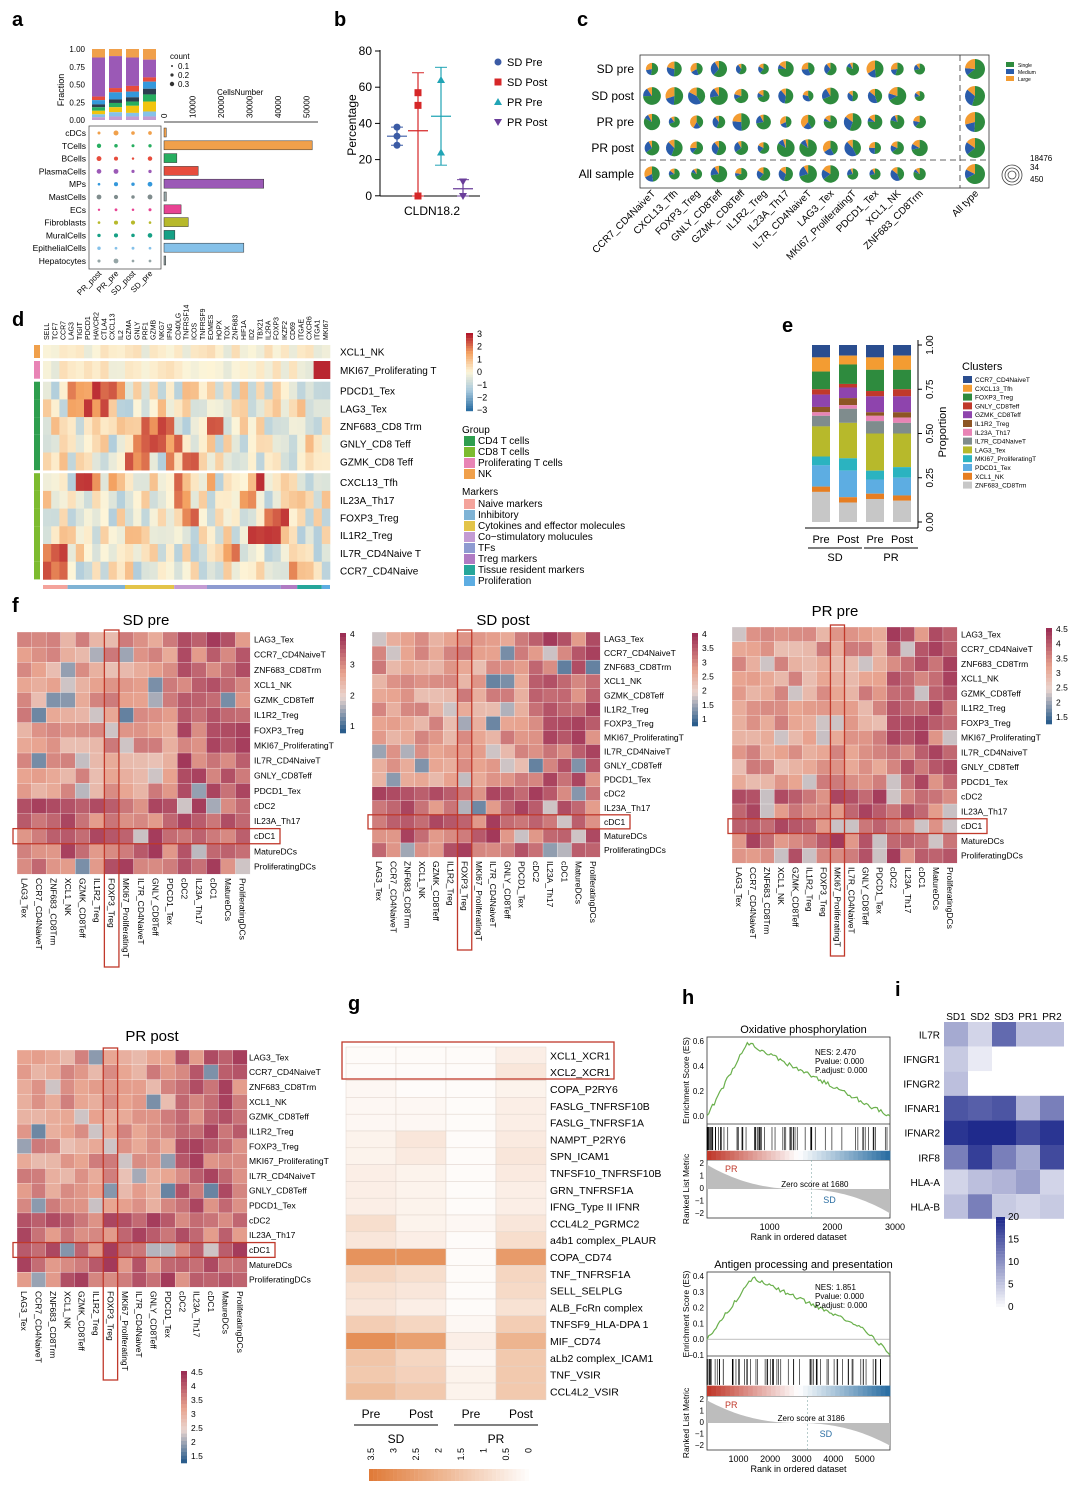  What do you see at coordinates (366, 536) in the screenshot?
I see `d-row-label: IL1R2_Treg` at bounding box center [366, 536].